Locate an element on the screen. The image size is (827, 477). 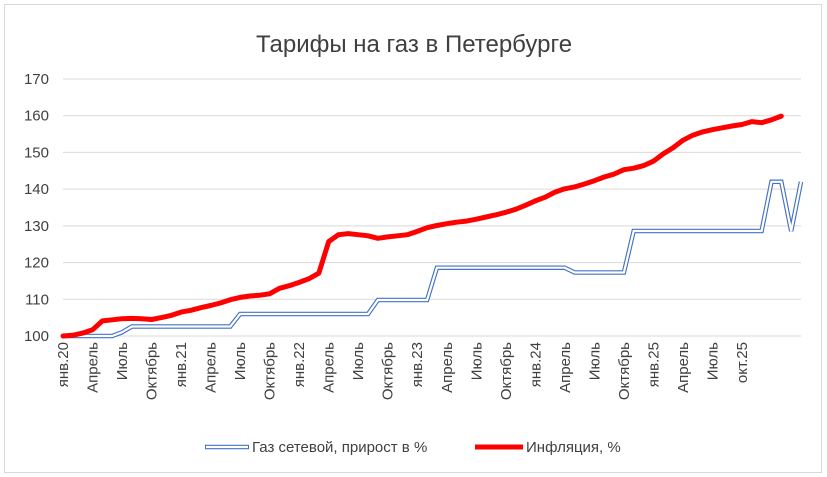
x-tick-label: янв.23 is located at coordinates (417, 364).